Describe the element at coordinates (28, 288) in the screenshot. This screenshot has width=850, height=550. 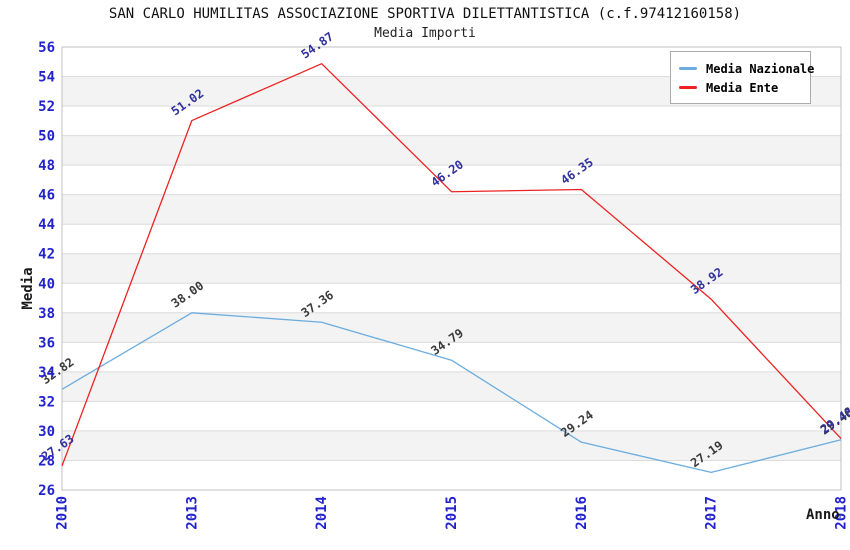
I see `y-axis-title: Media` at that location.